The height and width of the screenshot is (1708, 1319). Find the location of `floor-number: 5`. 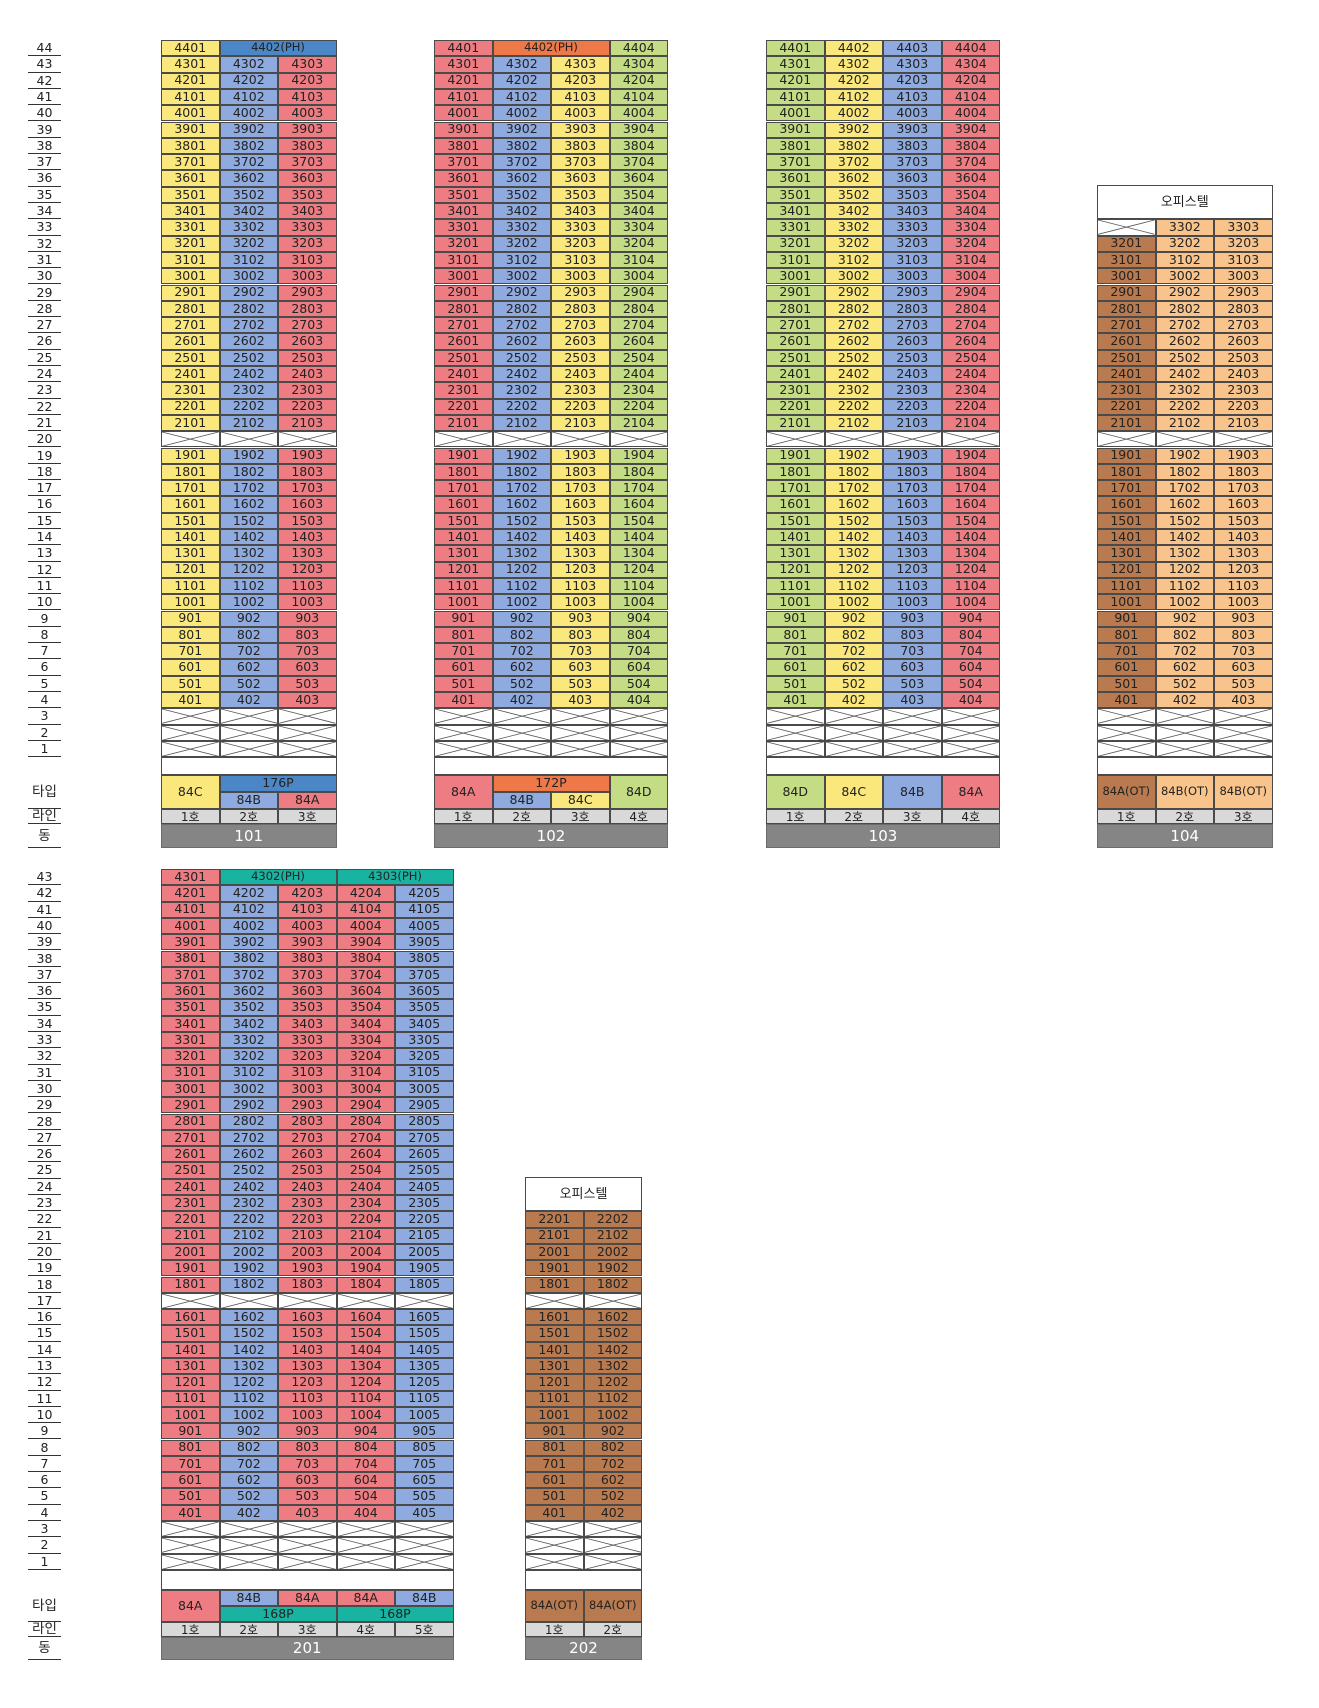

floor-number: 5 is located at coordinates (44, 1496).